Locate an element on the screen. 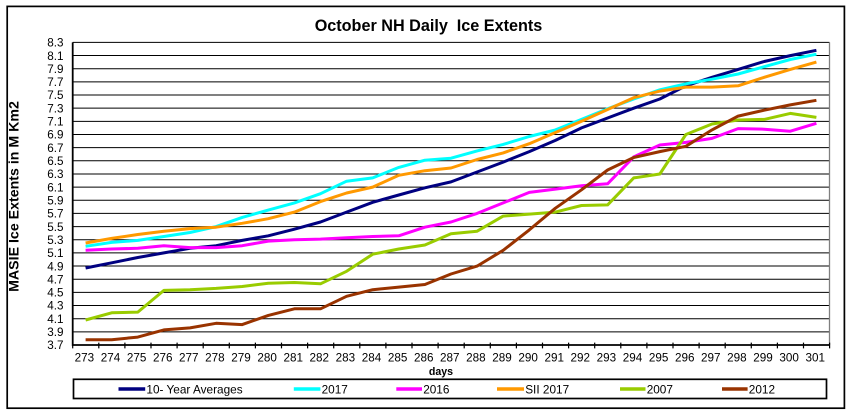 Image resolution: width=858 pixels, height=419 pixels. svg-text: 298 is located at coordinates (737, 358).